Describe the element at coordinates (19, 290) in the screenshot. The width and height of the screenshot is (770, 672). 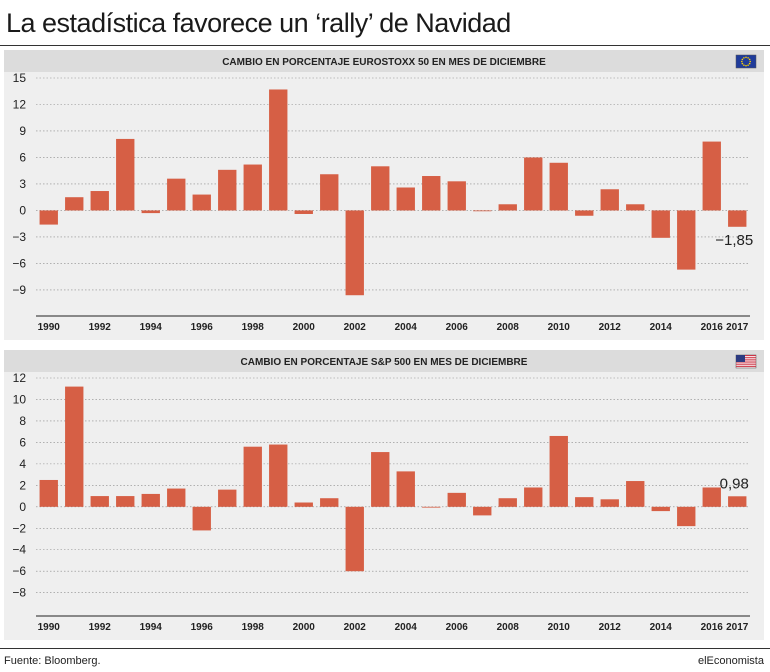
I see `y-tick-label: −9` at that location.